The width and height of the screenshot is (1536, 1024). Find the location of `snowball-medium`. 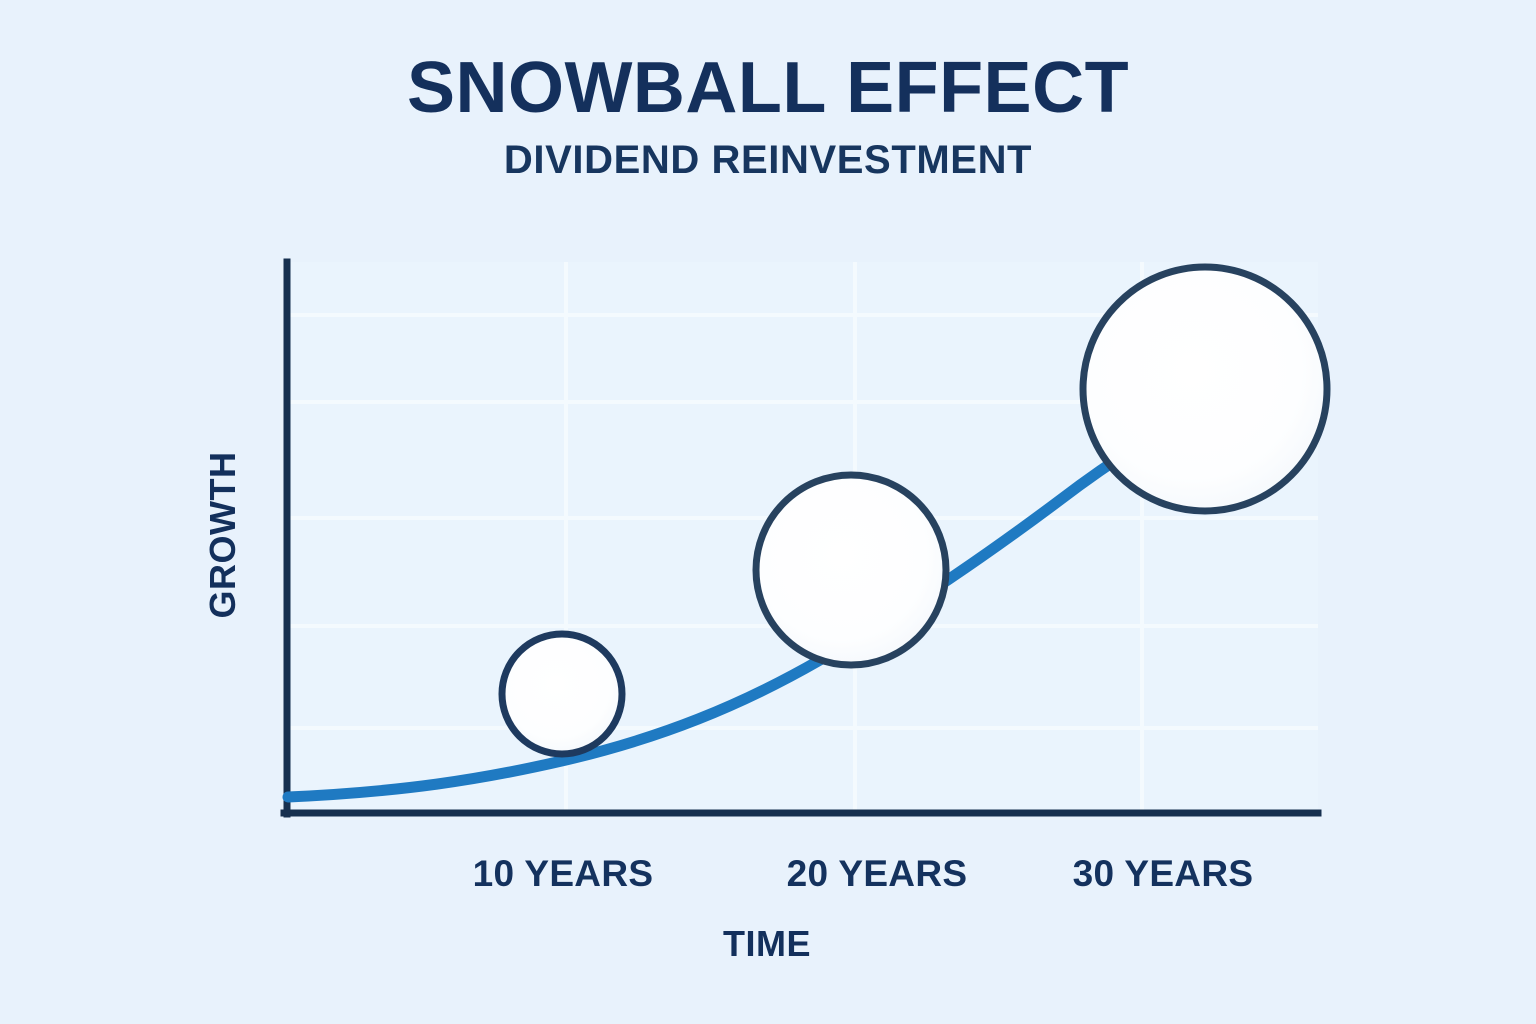

snowball-medium is located at coordinates (851, 570).